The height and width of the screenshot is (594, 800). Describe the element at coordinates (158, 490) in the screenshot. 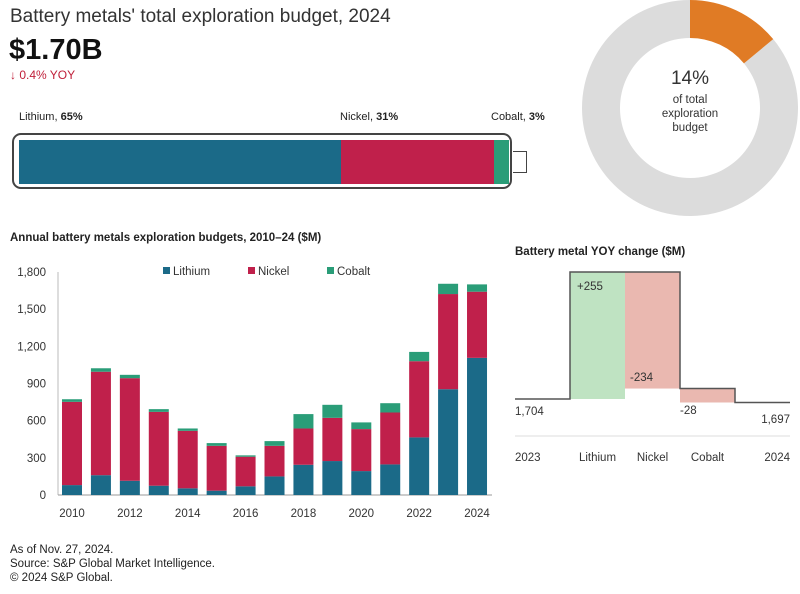

I see `bar-lithium-2013` at that location.